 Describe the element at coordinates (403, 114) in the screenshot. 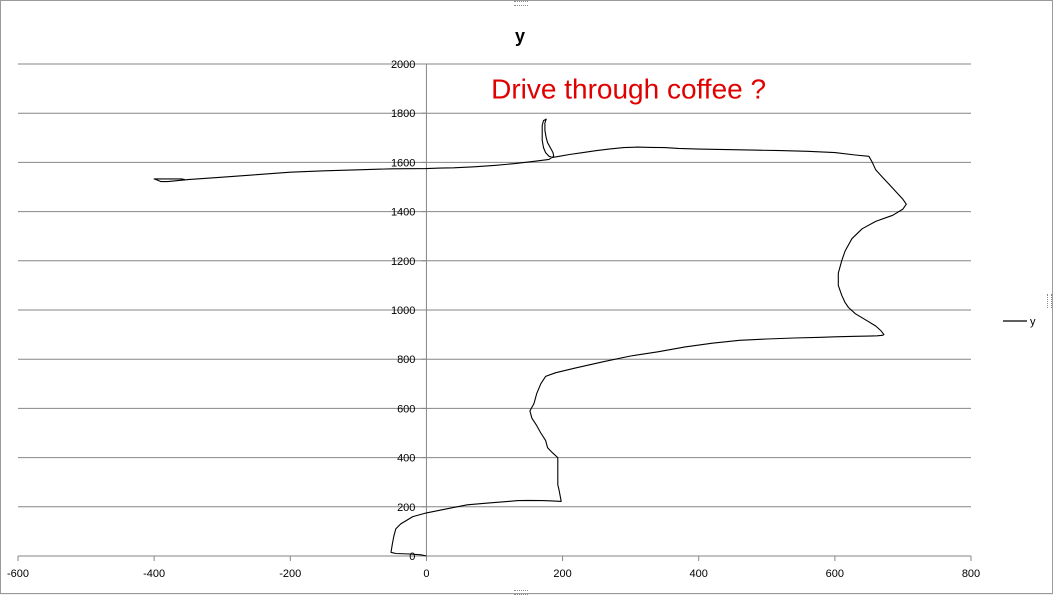

I see `y-tick-label-1800: 1800` at that location.